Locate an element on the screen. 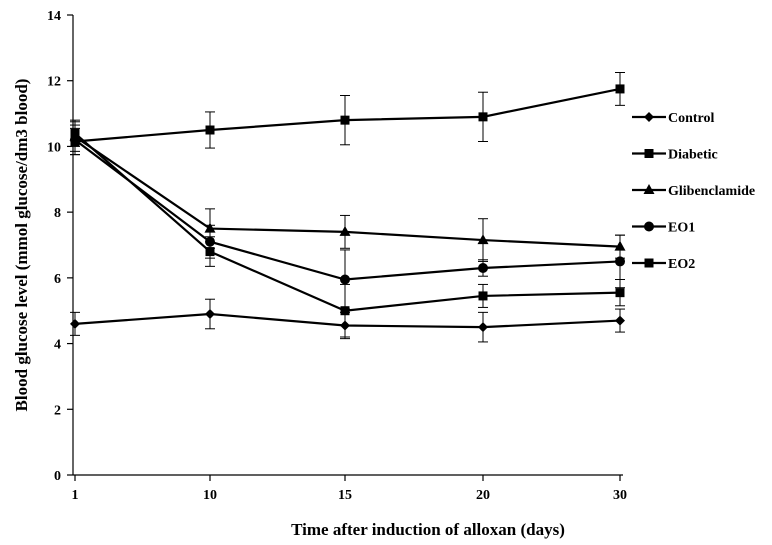 This screenshot has height=545, width=772. y-tick-label: 0 is located at coordinates (57, 476).